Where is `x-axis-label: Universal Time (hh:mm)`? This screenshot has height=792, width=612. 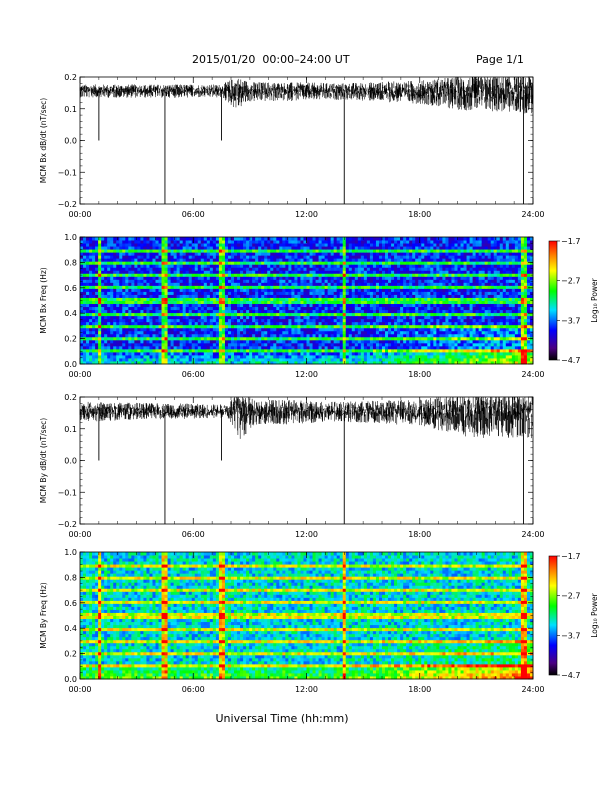
x-axis-label: Universal Time (hh:mm) is located at coordinates (282, 718).